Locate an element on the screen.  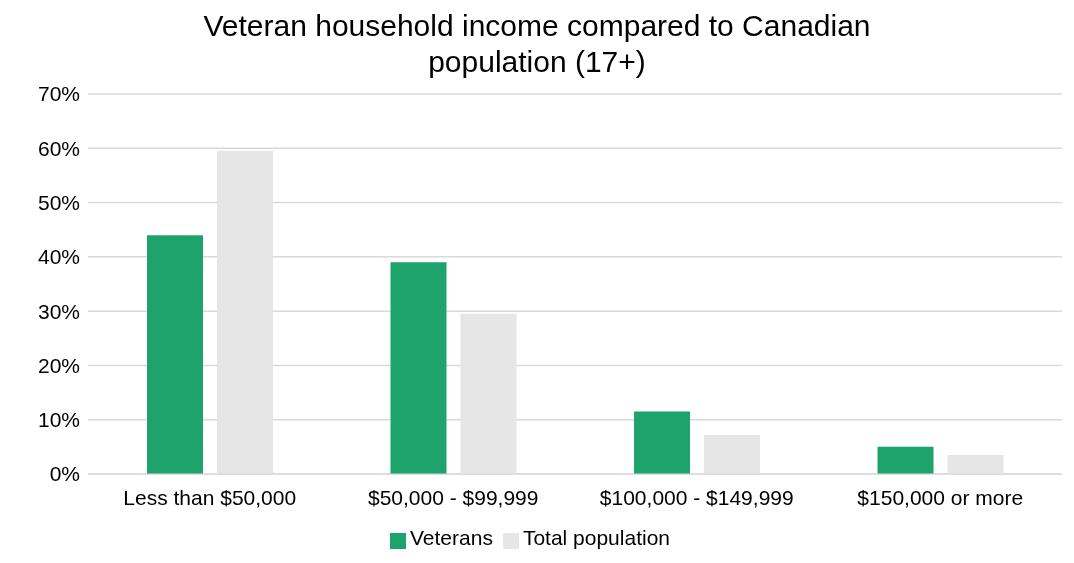
y-tick-label: 70% is located at coordinates (58, 94).